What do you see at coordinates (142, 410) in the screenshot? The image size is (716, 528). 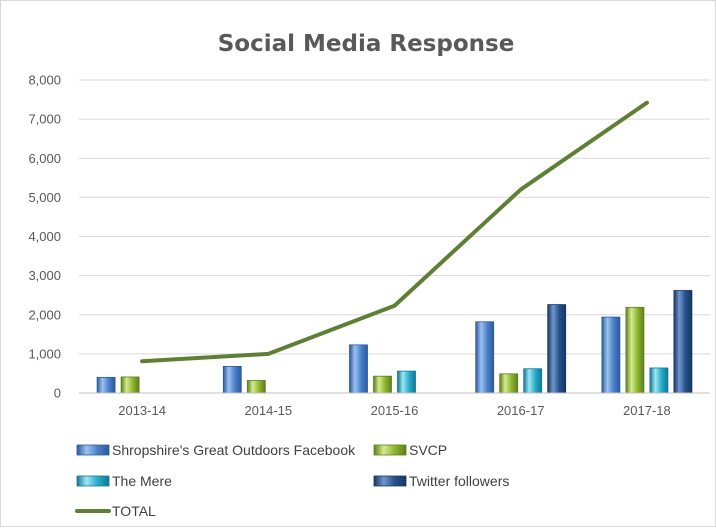 I see `x-tick-label: 2013-14` at bounding box center [142, 410].